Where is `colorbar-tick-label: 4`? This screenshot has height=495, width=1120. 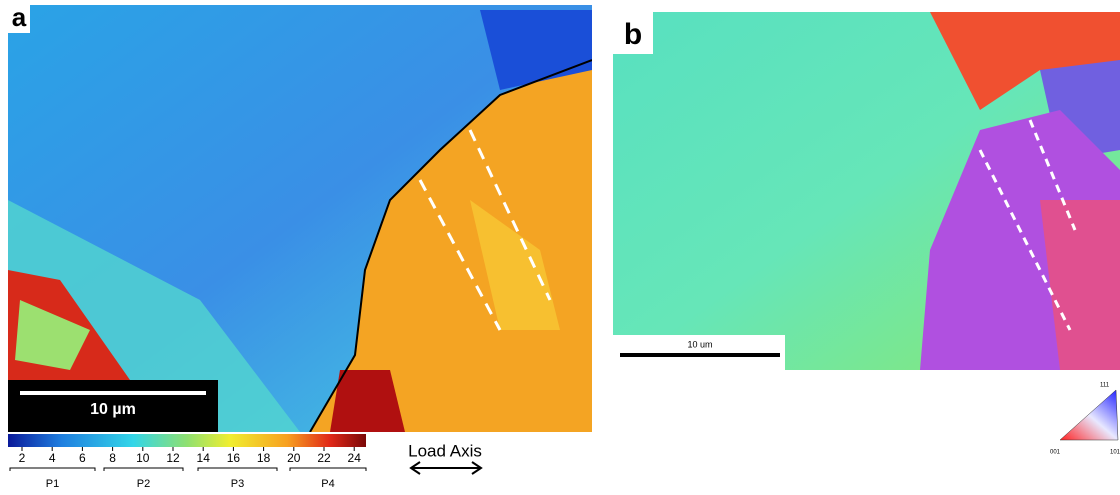 colorbar-tick-label: 4 is located at coordinates (52, 458).